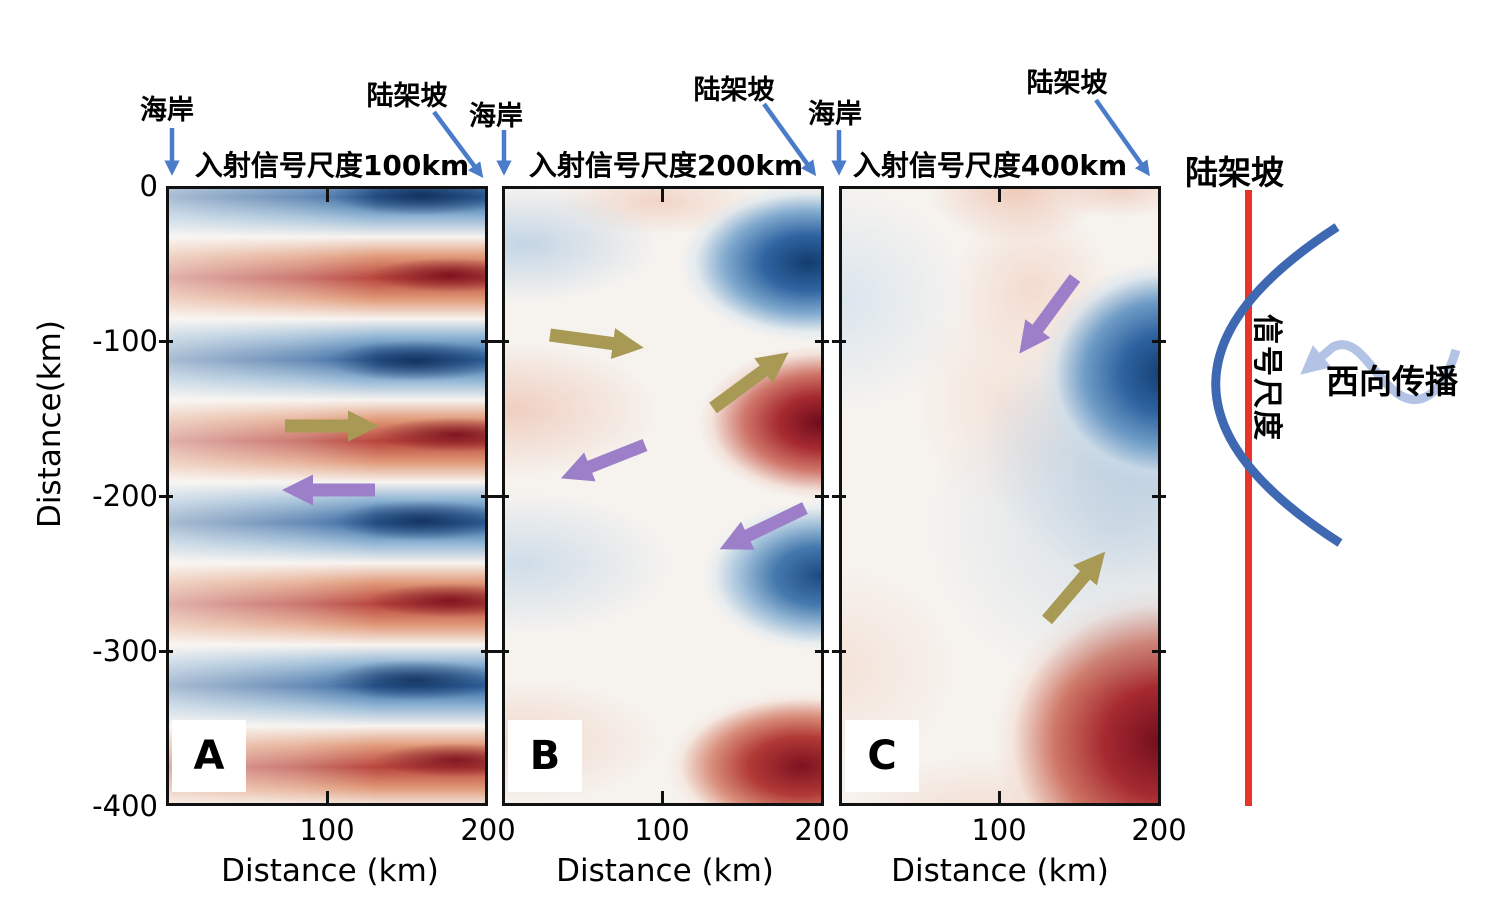  Describe the element at coordinates (458, 144) in the screenshot. I see `shelf-slope-arrow-a` at that location.